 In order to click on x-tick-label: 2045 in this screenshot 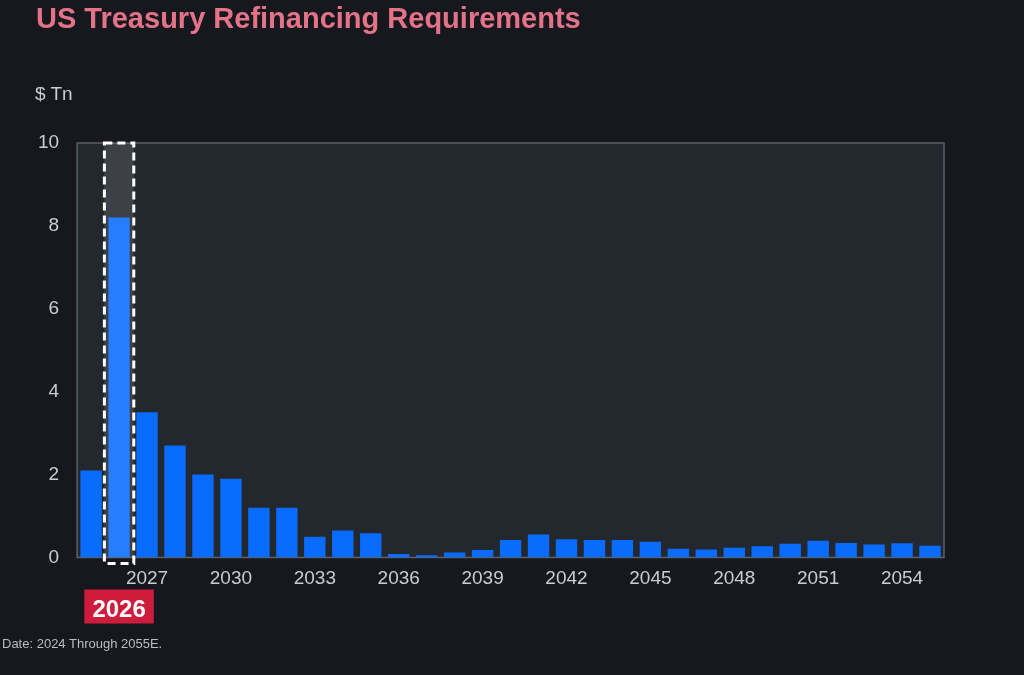, I will do `click(650, 578)`.